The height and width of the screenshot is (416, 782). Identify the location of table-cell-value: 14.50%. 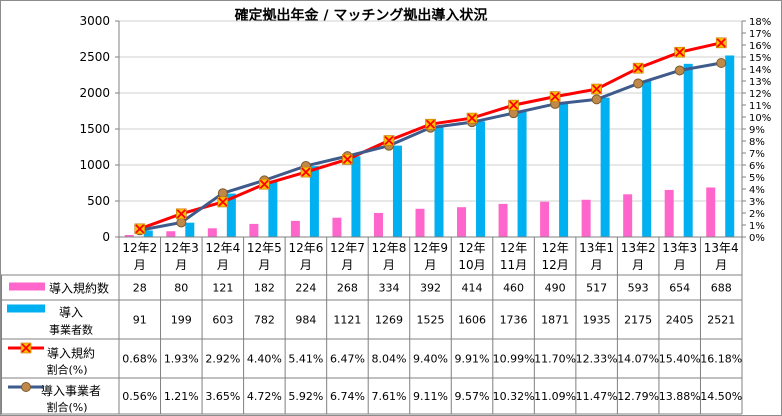
(721, 396).